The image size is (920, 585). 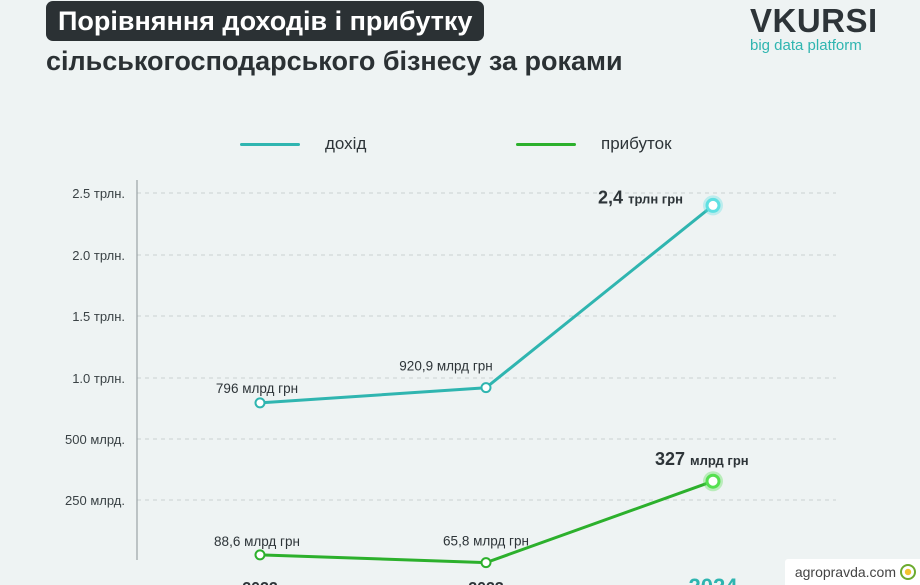 What do you see at coordinates (486, 582) in the screenshot?
I see `x-tick-label: 2023` at bounding box center [486, 582].